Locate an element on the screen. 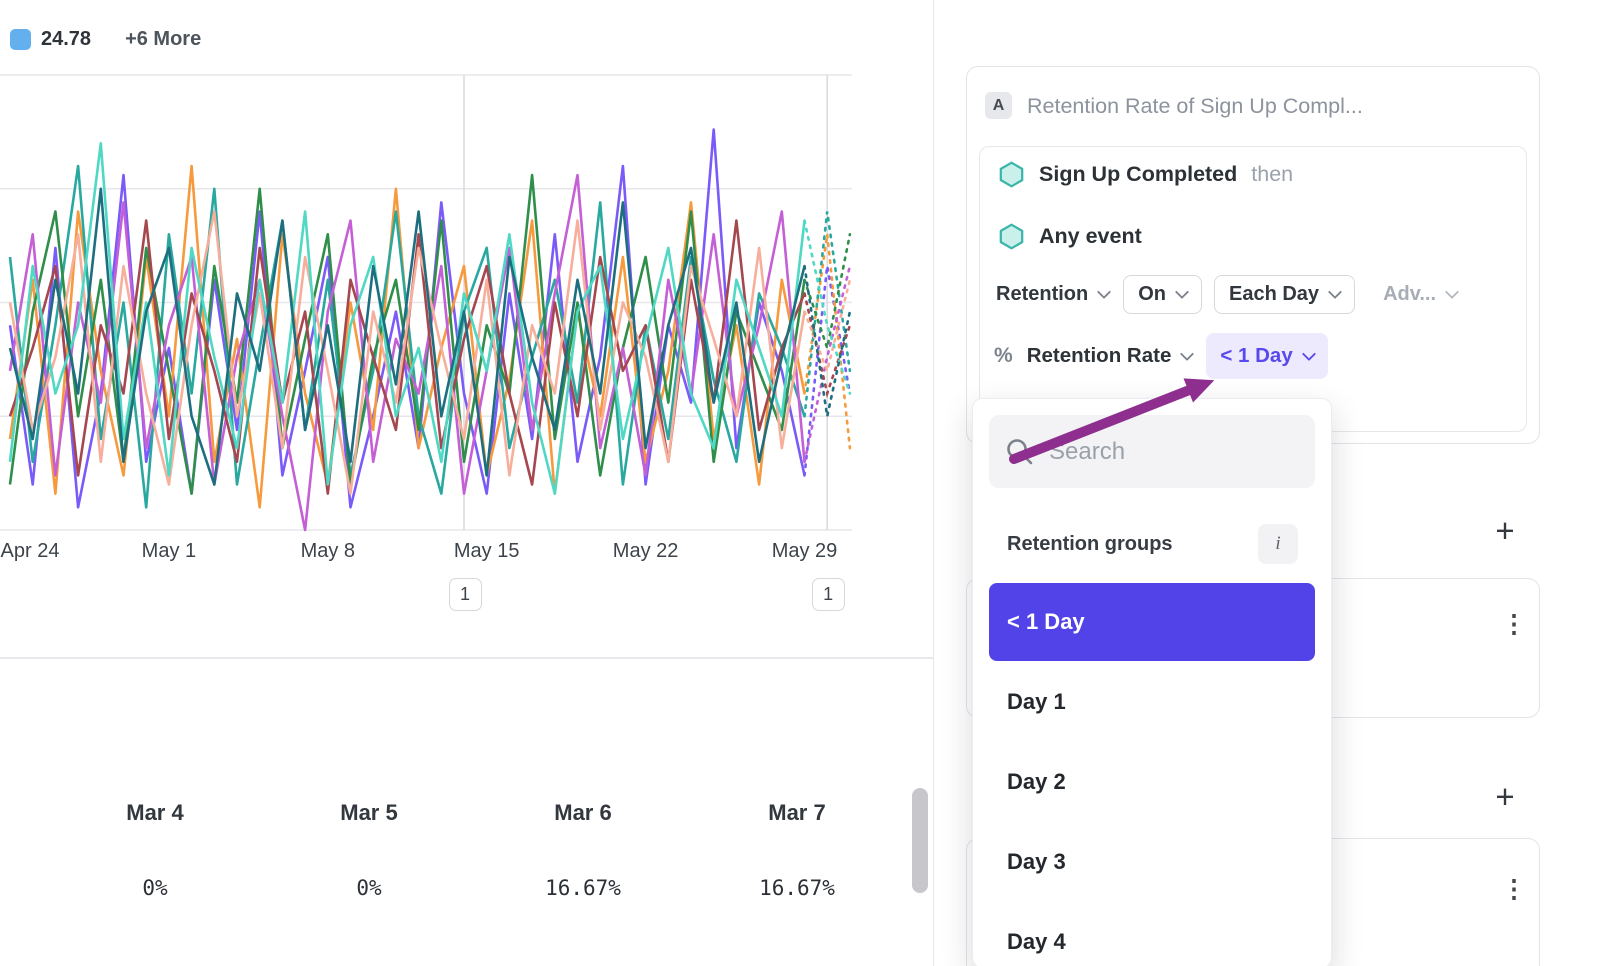 The image size is (1616, 966). x-tick-label: May 29 is located at coordinates (804, 551).